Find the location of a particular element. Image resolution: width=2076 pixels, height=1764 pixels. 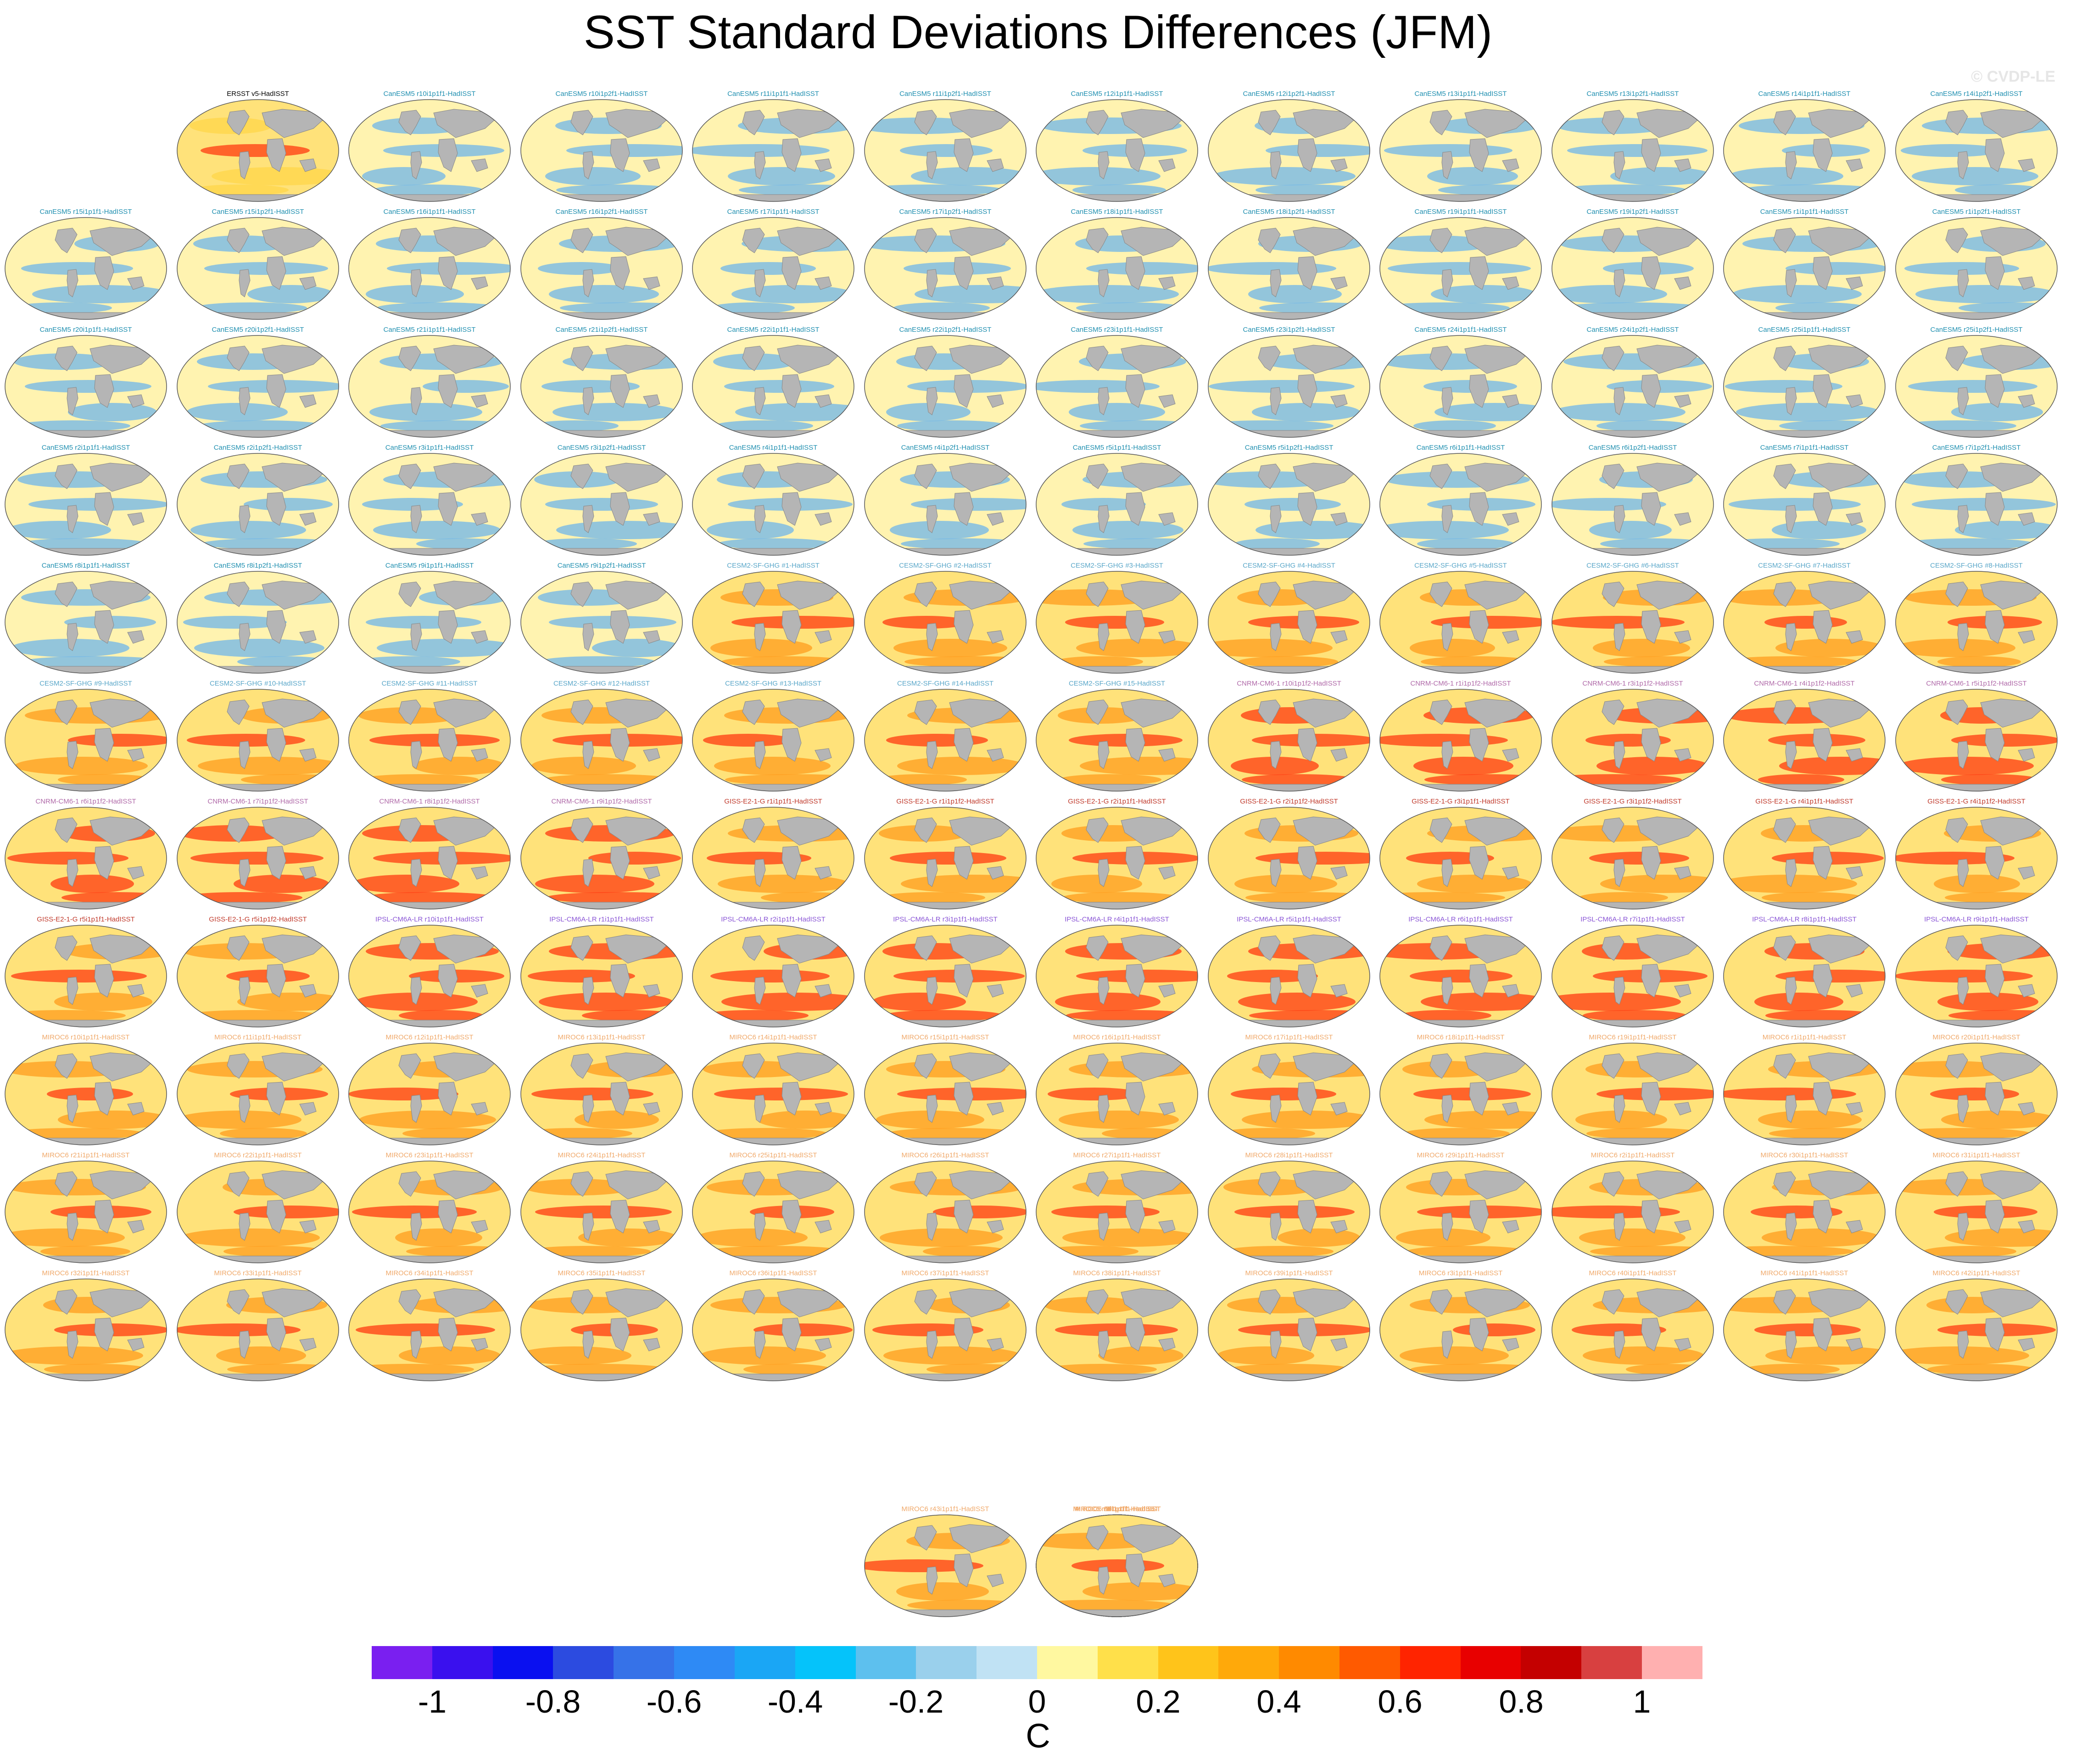

map-panel: CESM2-SF-GHG #14-HadISST is located at coordinates (945, 736).